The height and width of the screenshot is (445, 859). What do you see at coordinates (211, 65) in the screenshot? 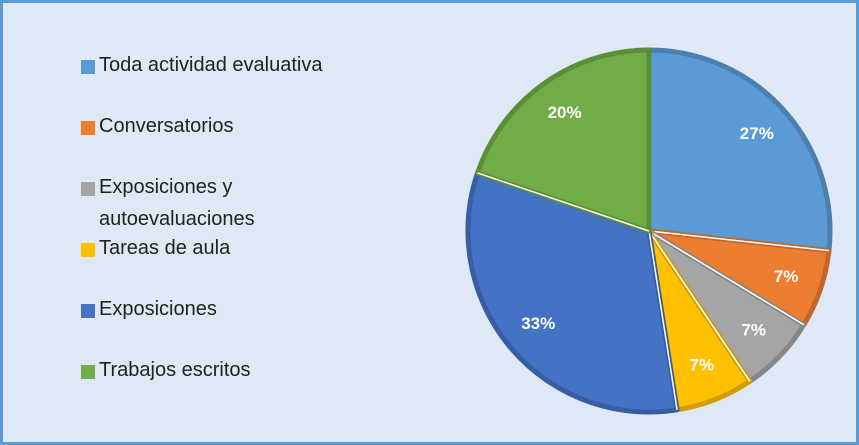
I see `legend-label: Toda actividad evaluativa` at bounding box center [211, 65].